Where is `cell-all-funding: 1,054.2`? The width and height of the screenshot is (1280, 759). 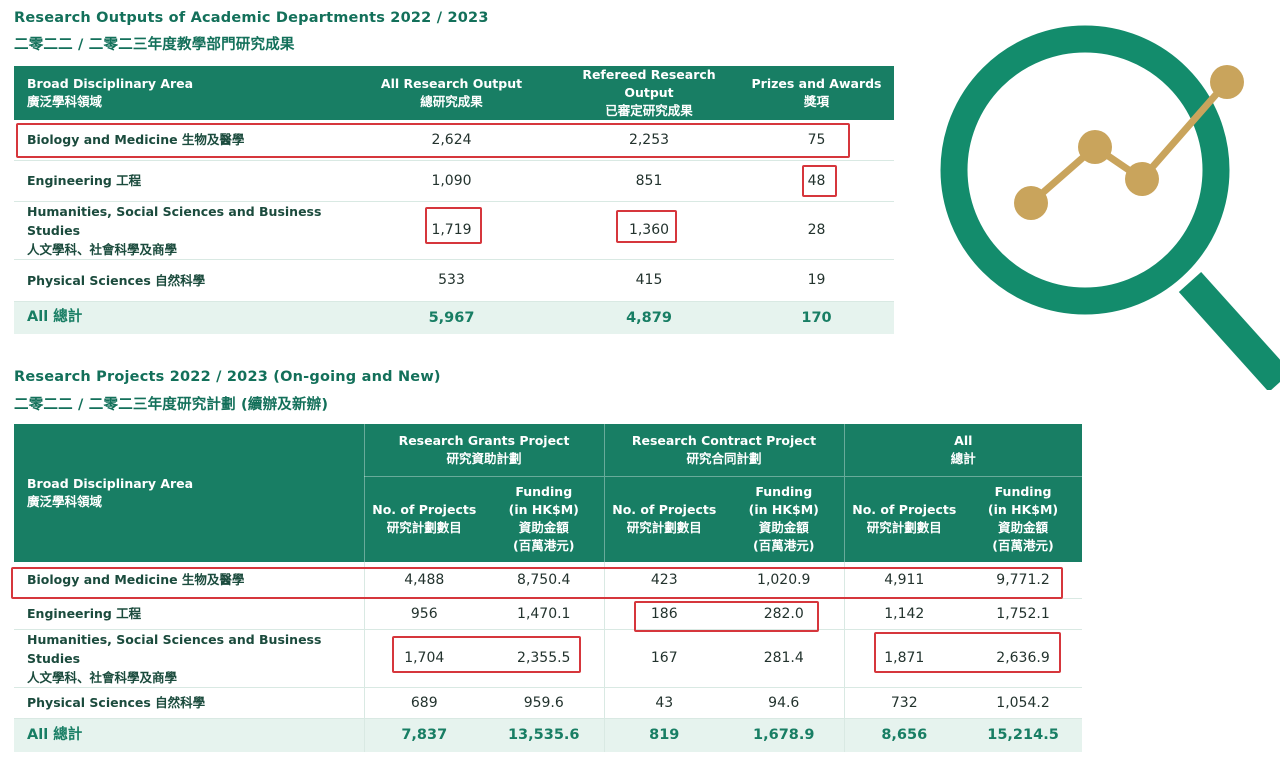
cell-all-funding: 1,054.2 is located at coordinates (1023, 703).